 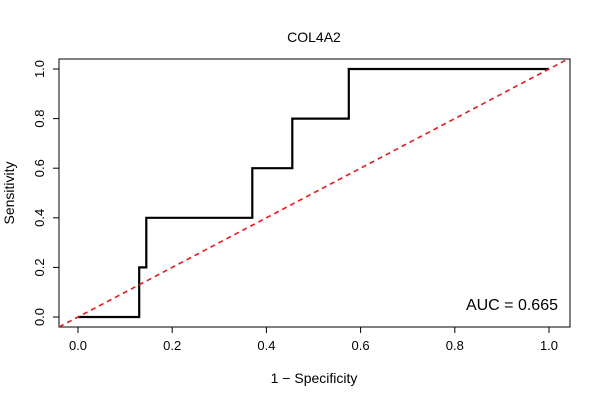 I want to click on x-tick-label: 0.4, so click(x=266, y=345).